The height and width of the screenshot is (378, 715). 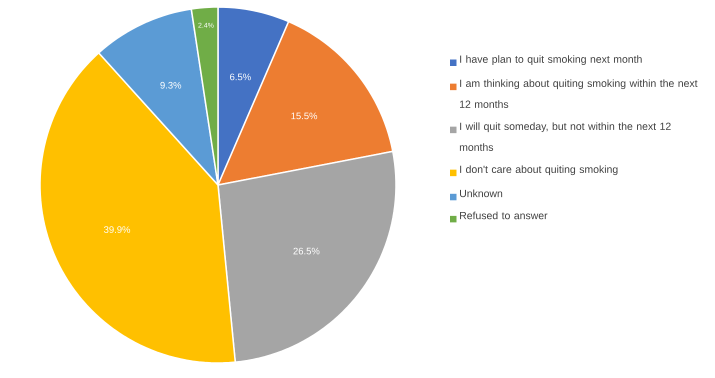 What do you see at coordinates (565, 136) in the screenshot?
I see `legend-label: I will quit someday, but not within the next 12 months` at bounding box center [565, 136].